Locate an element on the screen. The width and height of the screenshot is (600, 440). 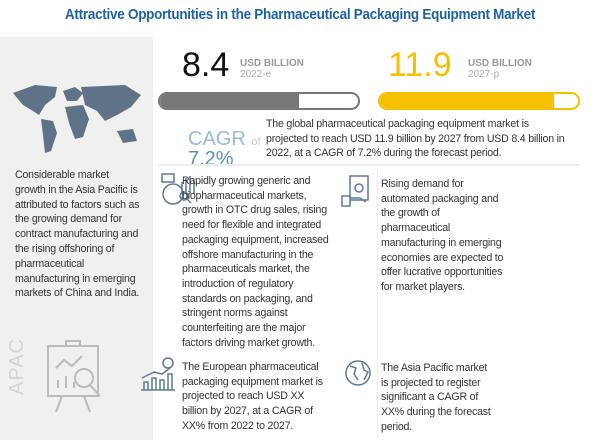
current-value: 8.4 is located at coordinates (206, 65).